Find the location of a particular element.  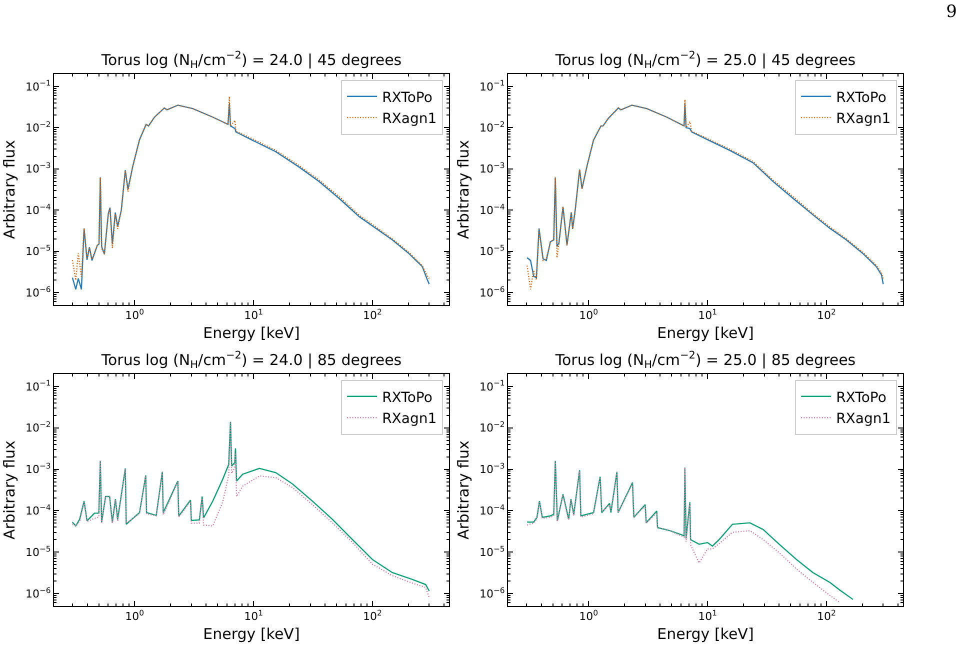

chart-title: Torus log (N$_{H}$/cm$^{−2}$) = 25.0 | 45 degrees is located at coordinates (705, 61).